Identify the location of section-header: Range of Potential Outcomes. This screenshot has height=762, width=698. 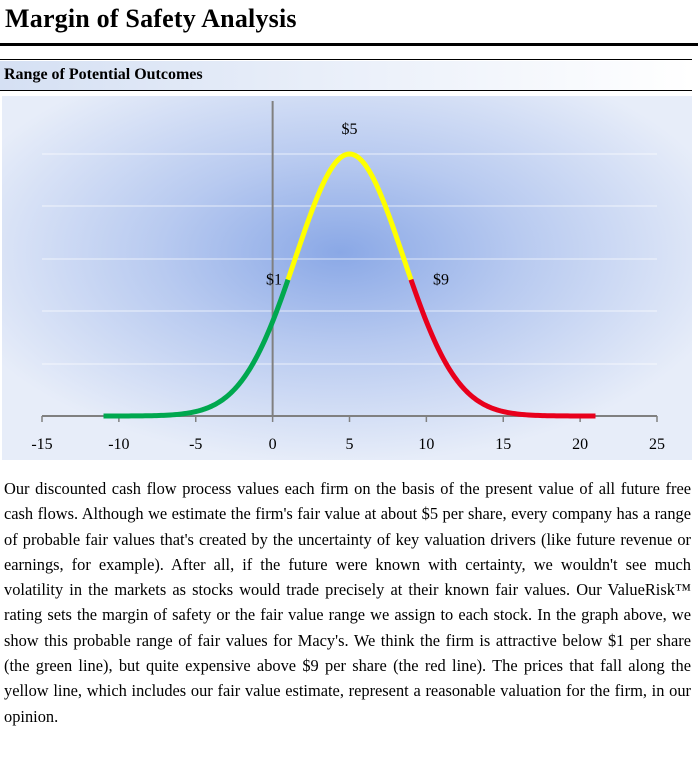
(346, 75).